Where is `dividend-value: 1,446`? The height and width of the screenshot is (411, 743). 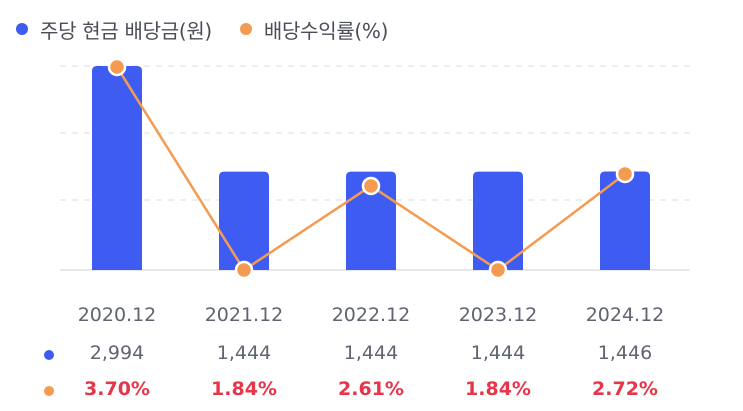 dividend-value: 1,446 is located at coordinates (625, 353).